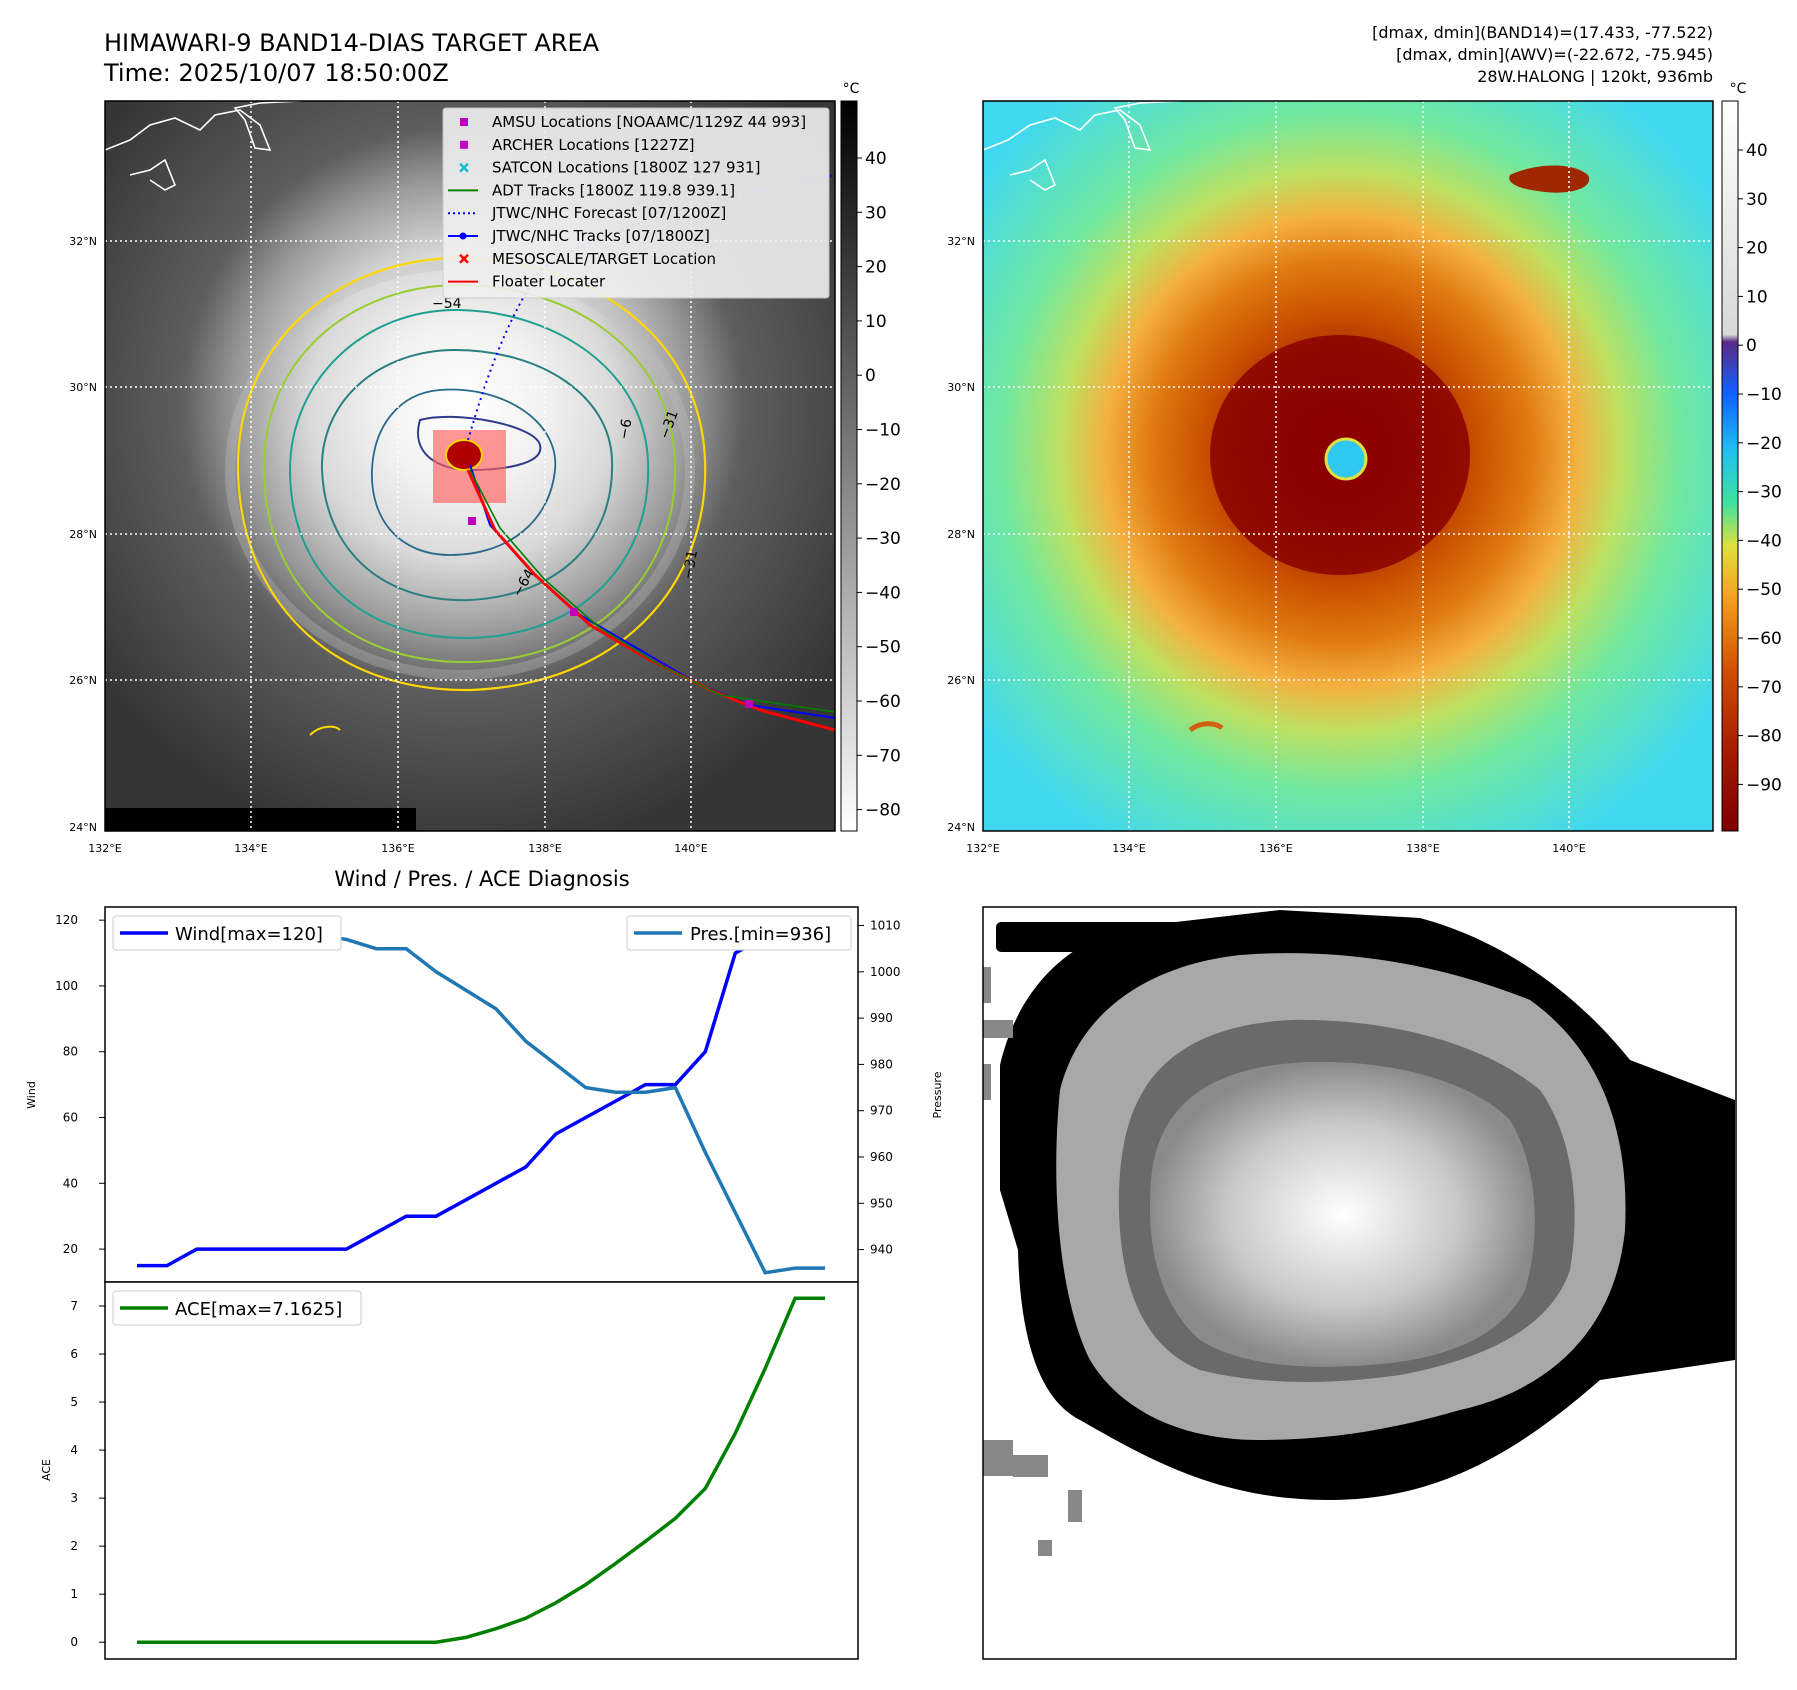  I want to click on ir-colorbar-tick: −80, so click(883, 811).